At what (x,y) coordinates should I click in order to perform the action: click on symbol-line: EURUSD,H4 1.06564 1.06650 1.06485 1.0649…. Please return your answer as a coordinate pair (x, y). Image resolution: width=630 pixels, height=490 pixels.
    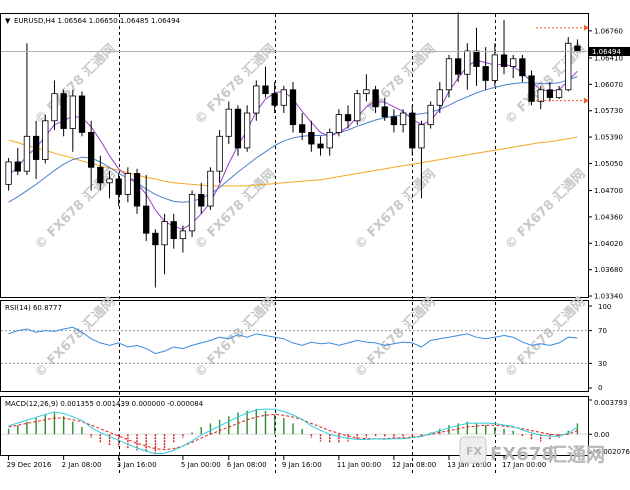
    Looking at the image, I should click on (97, 21).